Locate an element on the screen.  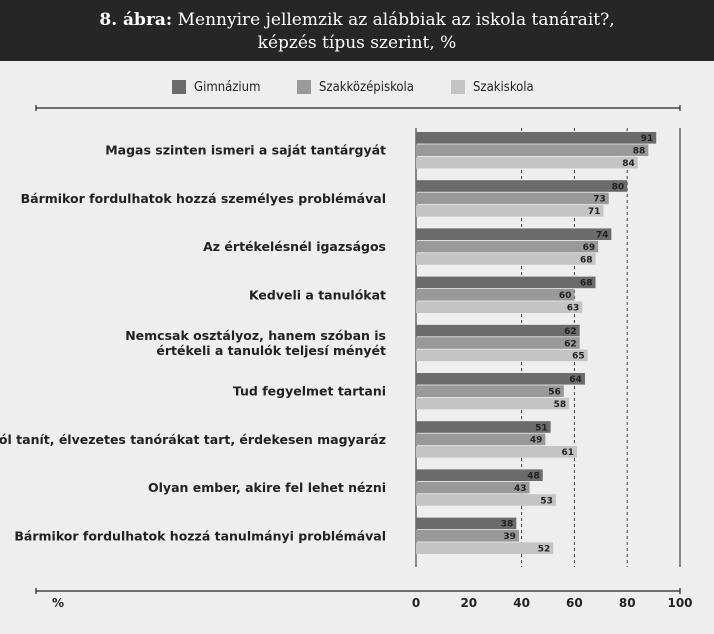
data-label: 71 is located at coordinates (594, 212).